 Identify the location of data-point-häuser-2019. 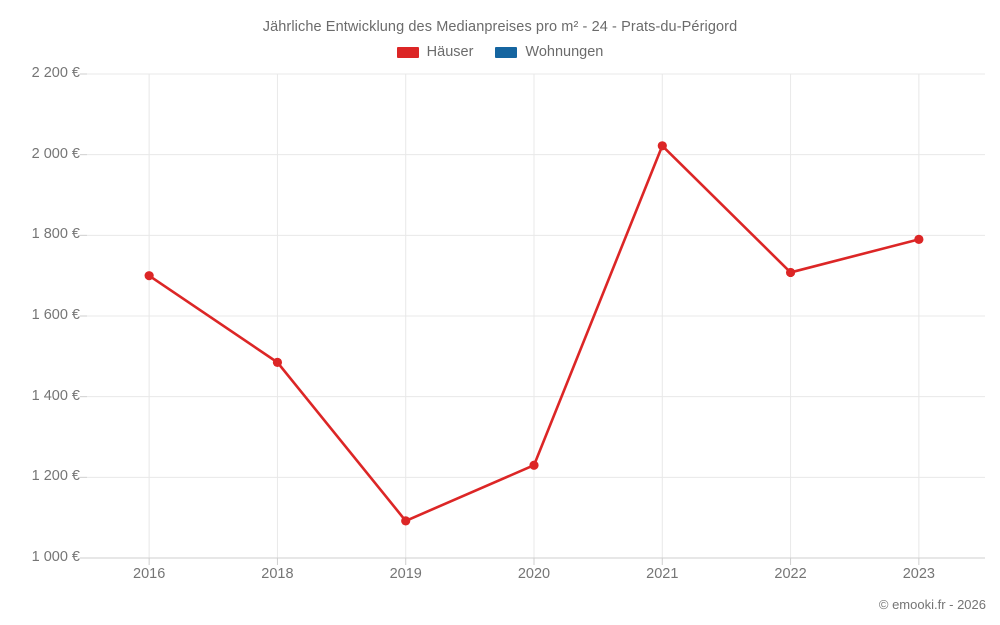
(406, 521).